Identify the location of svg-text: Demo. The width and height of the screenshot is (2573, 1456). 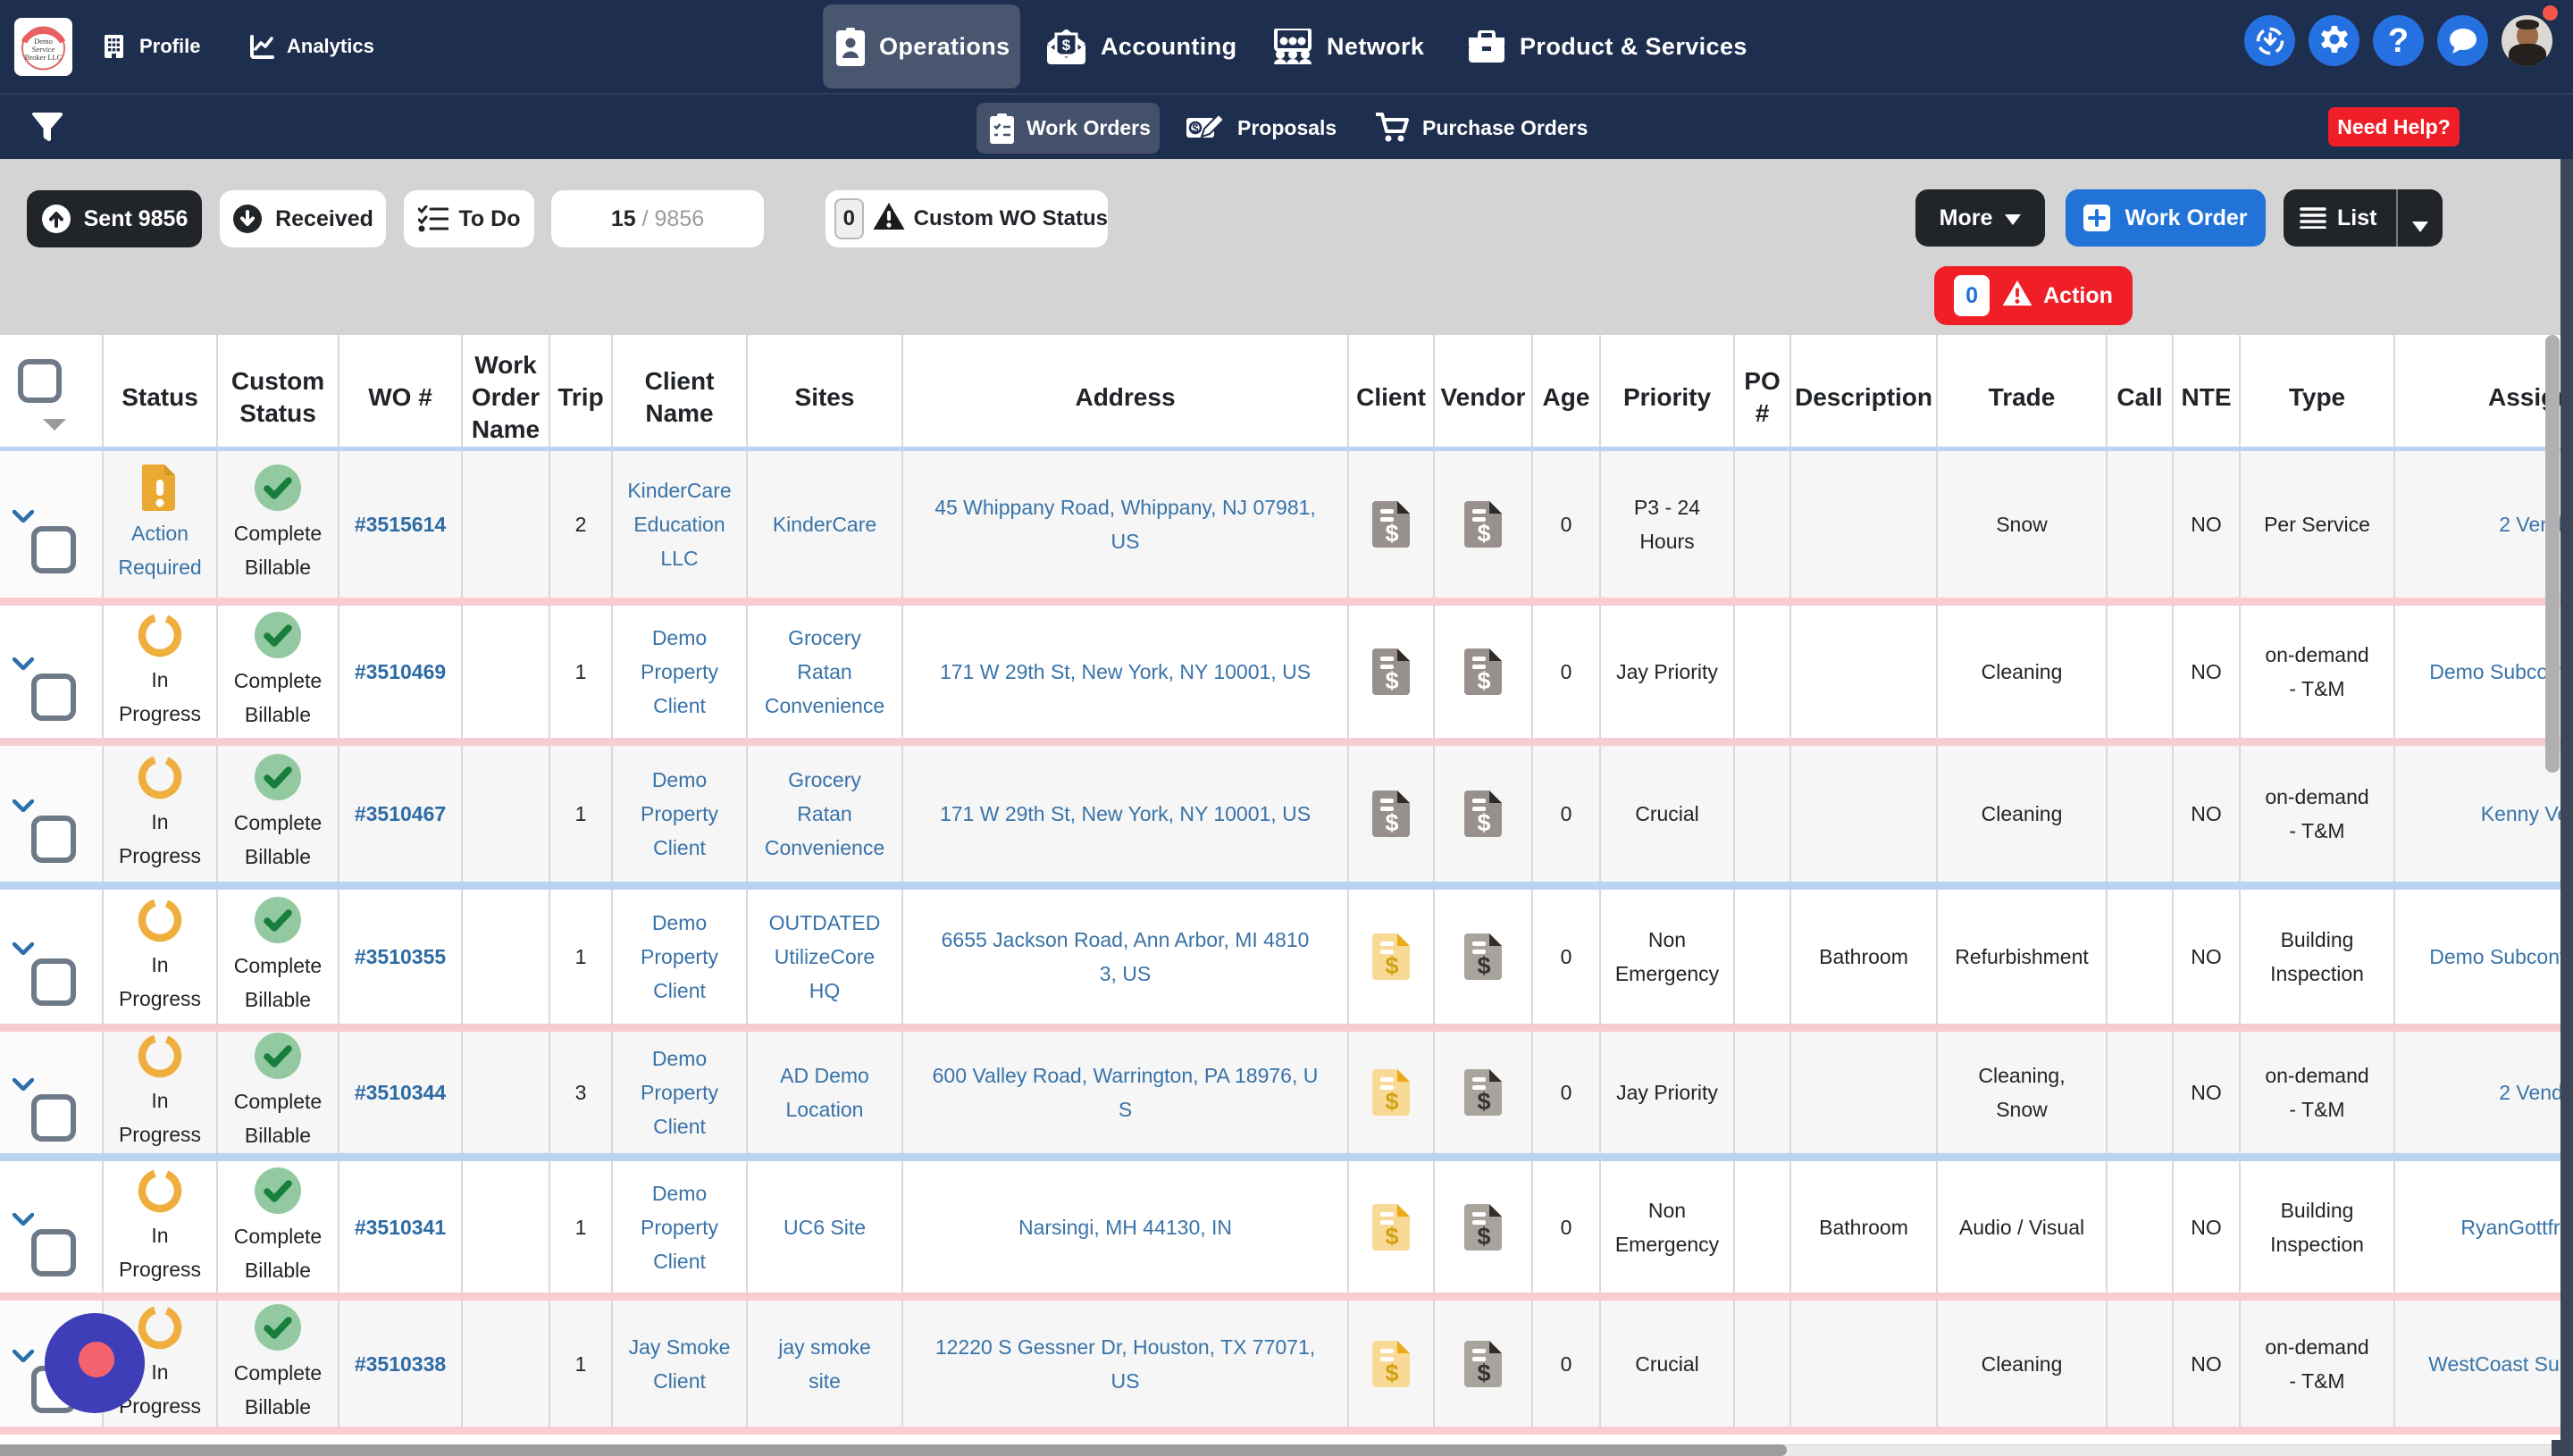
(43, 41).